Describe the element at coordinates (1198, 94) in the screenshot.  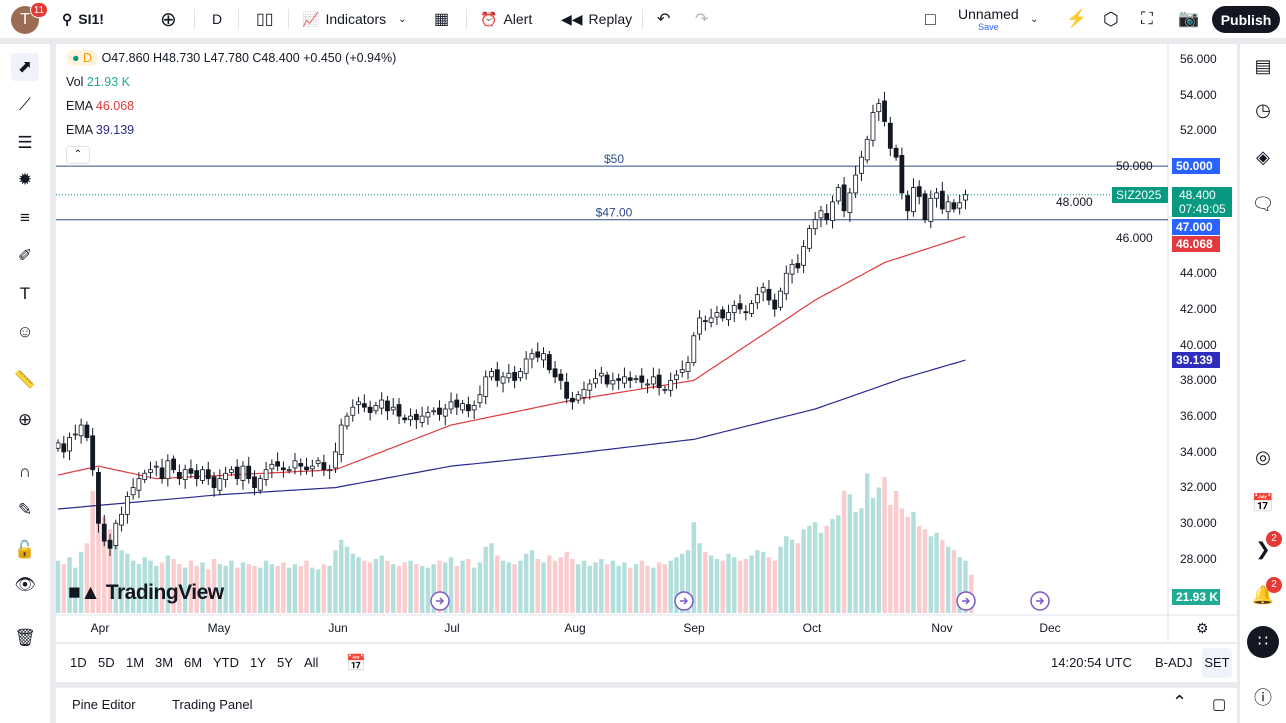
I see `price-tick: 54.000` at that location.